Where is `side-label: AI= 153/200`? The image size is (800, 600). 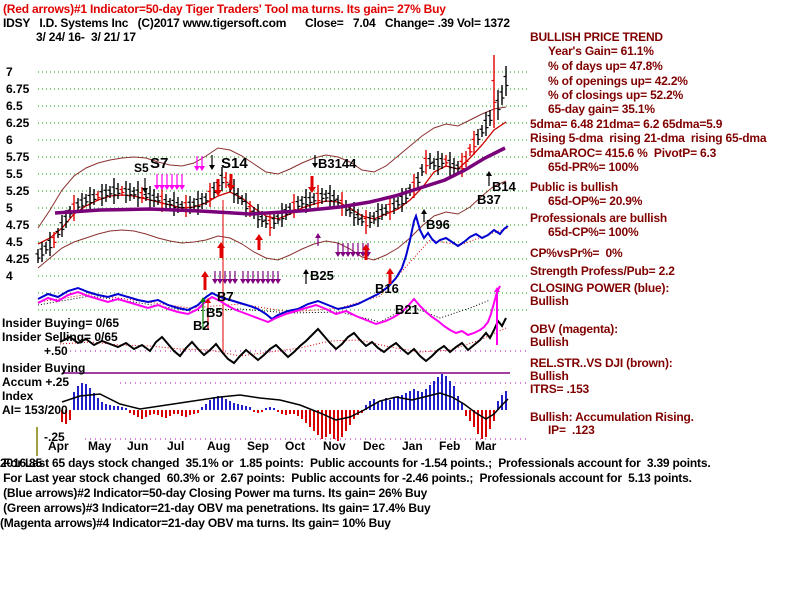 side-label: AI= 153/200 is located at coordinates (35, 410).